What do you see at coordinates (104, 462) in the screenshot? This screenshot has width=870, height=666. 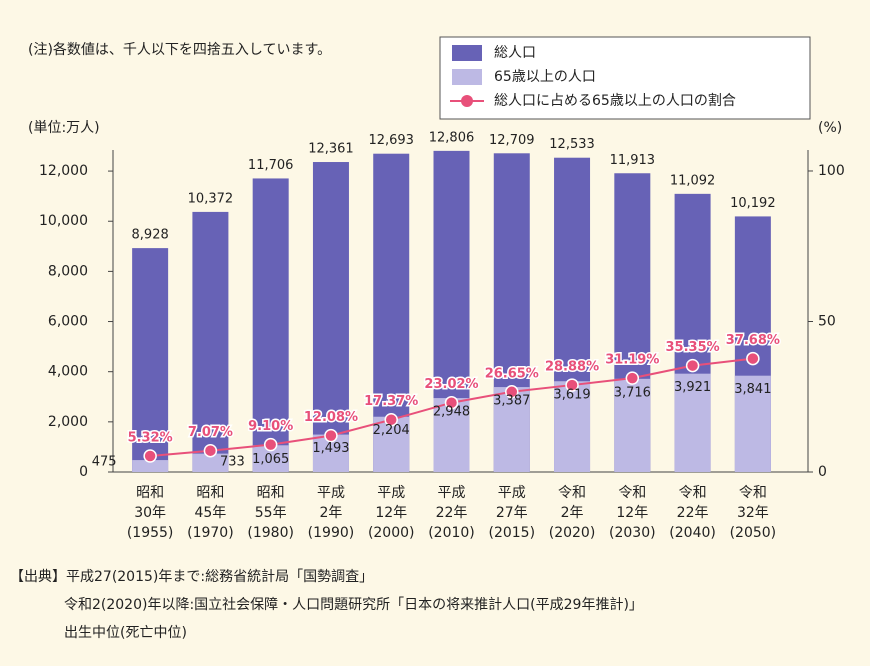 I see `value-label: 475` at bounding box center [104, 462].